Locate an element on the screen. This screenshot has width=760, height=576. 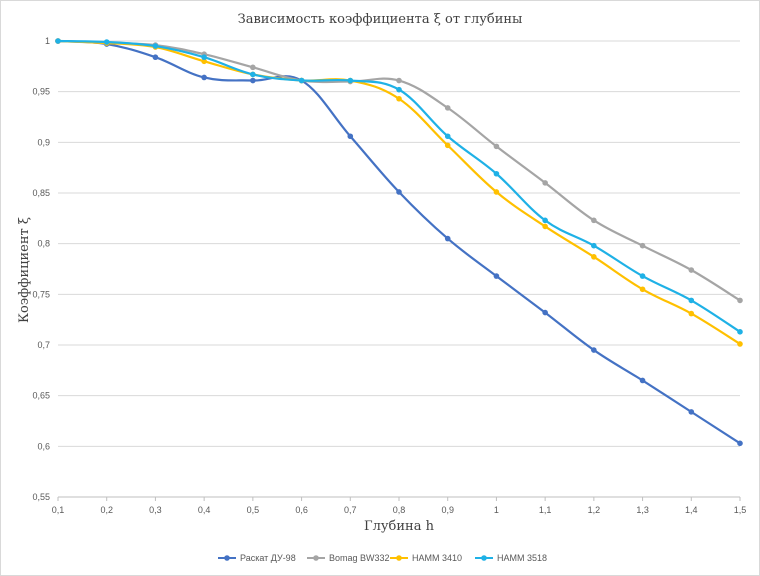
legend-item: HAMM 3410 is located at coordinates (426, 558).